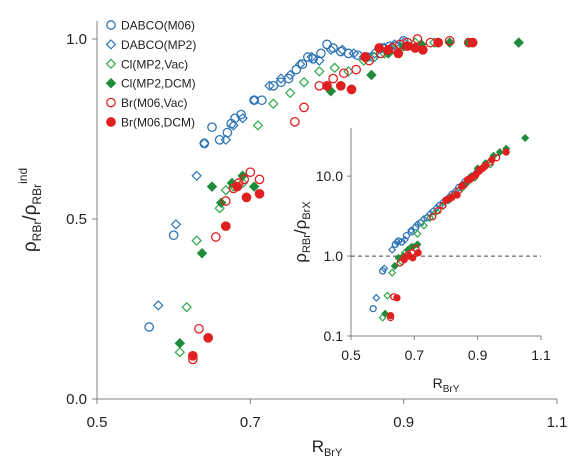  What do you see at coordinates (300, 225) in the screenshot?
I see `inset-y-axis-title-rho2: ρ` at bounding box center [300, 225].